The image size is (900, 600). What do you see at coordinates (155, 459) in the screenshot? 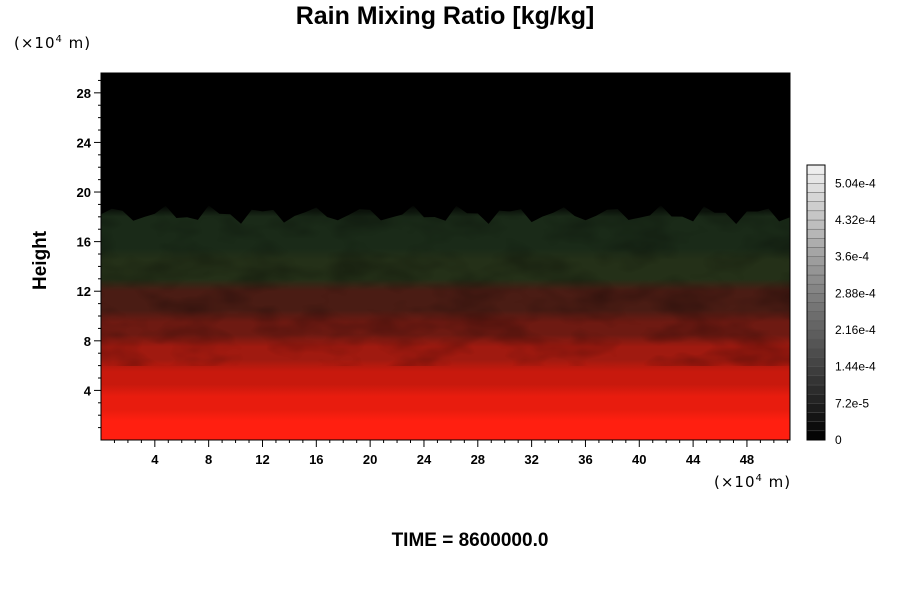
I see `x-tick-label: 4` at bounding box center [155, 459].